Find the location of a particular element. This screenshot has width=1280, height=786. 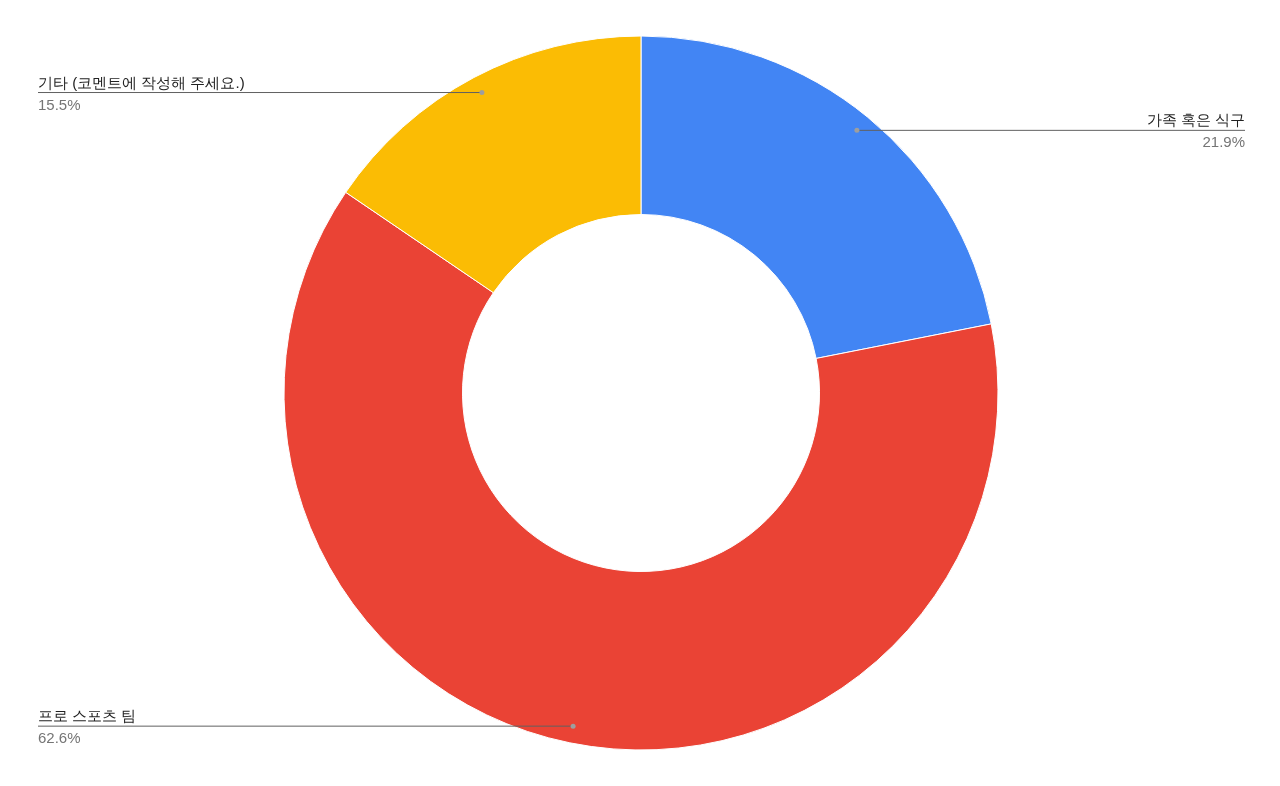

data-label: 15.5% is located at coordinates (59, 104).